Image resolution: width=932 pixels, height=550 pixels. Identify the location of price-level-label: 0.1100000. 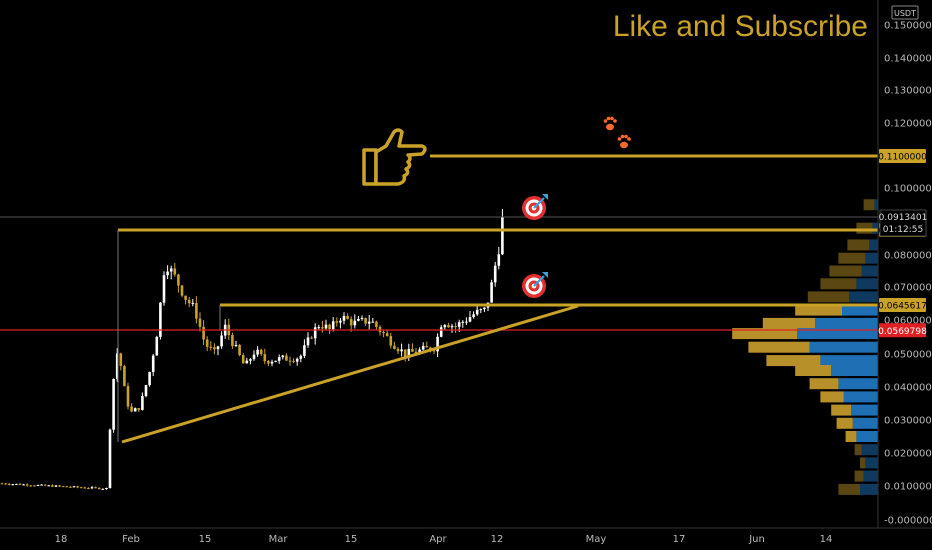
(902, 158).